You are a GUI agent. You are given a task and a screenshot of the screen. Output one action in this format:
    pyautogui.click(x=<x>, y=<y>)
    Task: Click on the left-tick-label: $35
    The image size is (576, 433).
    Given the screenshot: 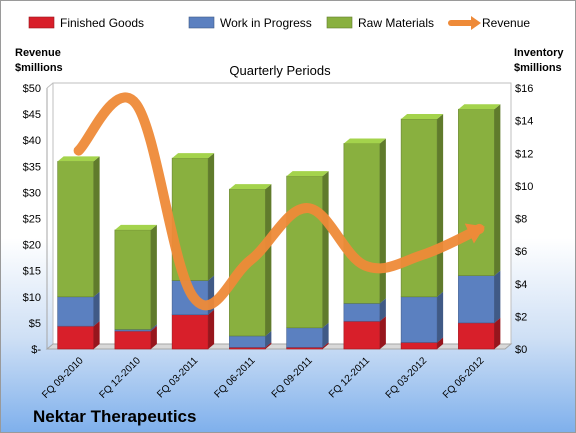 What is the action you would take?
    pyautogui.click(x=32, y=167)
    